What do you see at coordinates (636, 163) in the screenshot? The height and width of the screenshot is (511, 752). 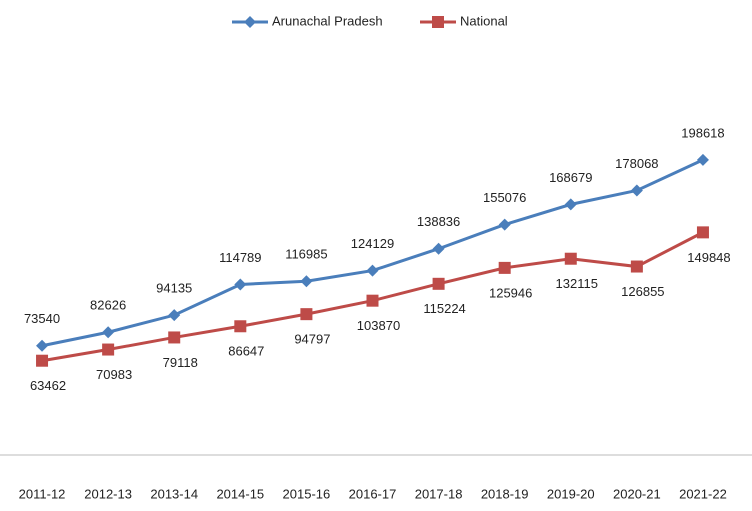 I see `data-label: 178068` at bounding box center [636, 163].